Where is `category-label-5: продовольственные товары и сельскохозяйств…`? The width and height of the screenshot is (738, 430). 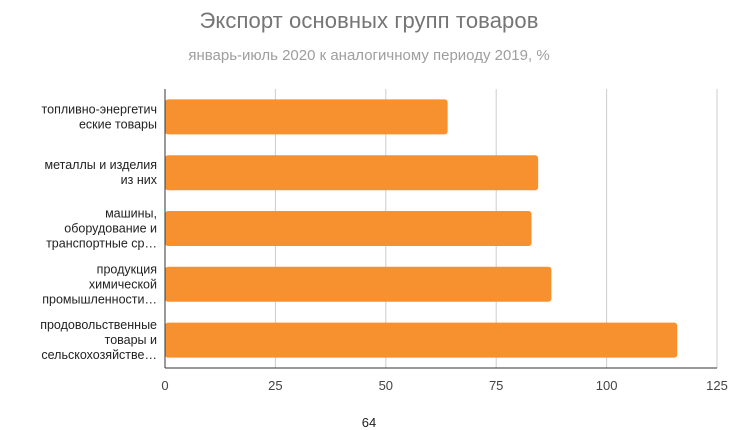 category-label-5: продовольственные товары и сельскохозяйств… is located at coordinates (98, 340).